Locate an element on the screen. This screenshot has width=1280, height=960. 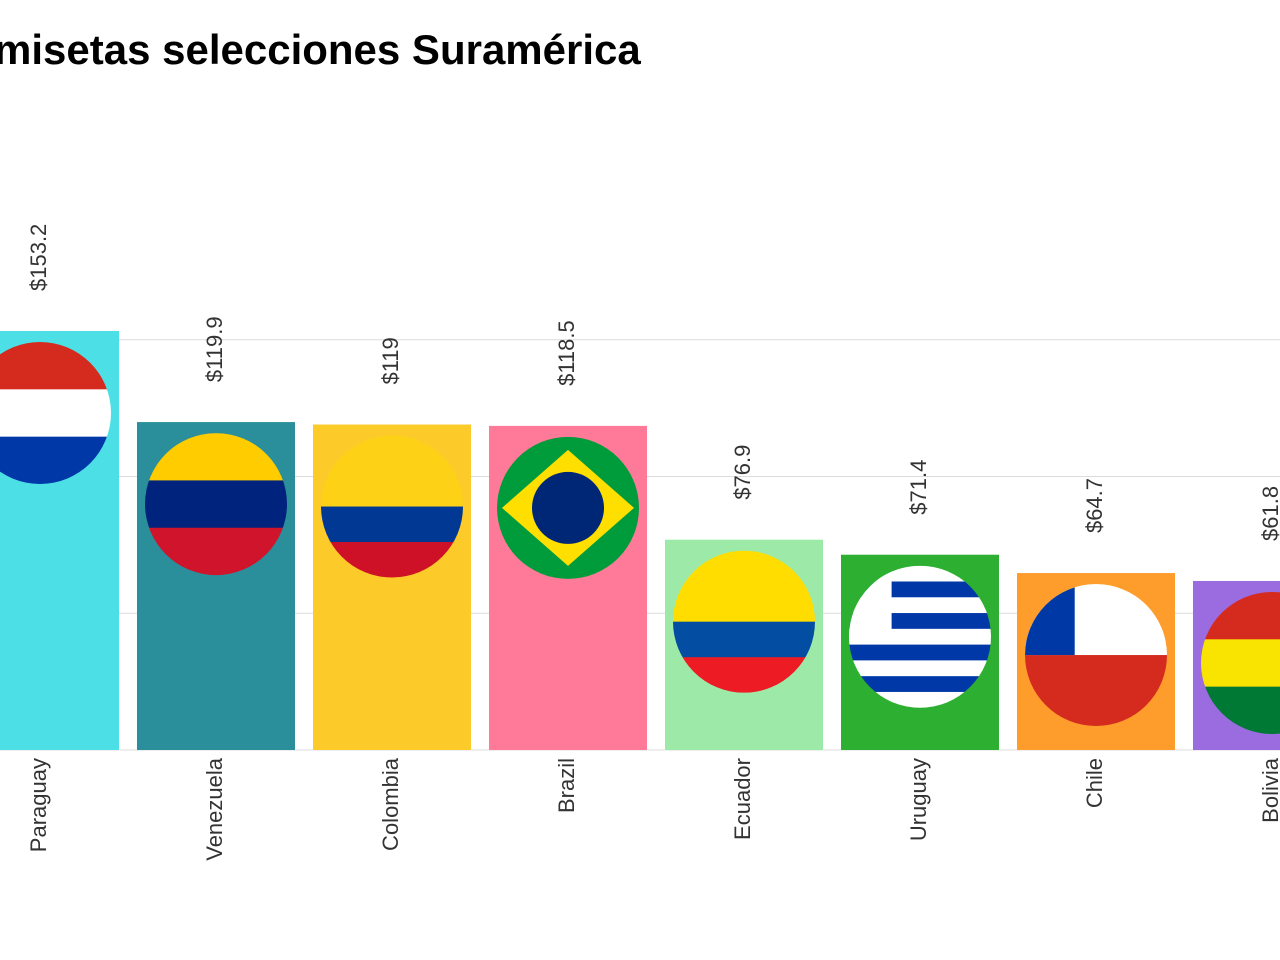
chart-title: misetas selecciones Suramérica is located at coordinates (320, 49).